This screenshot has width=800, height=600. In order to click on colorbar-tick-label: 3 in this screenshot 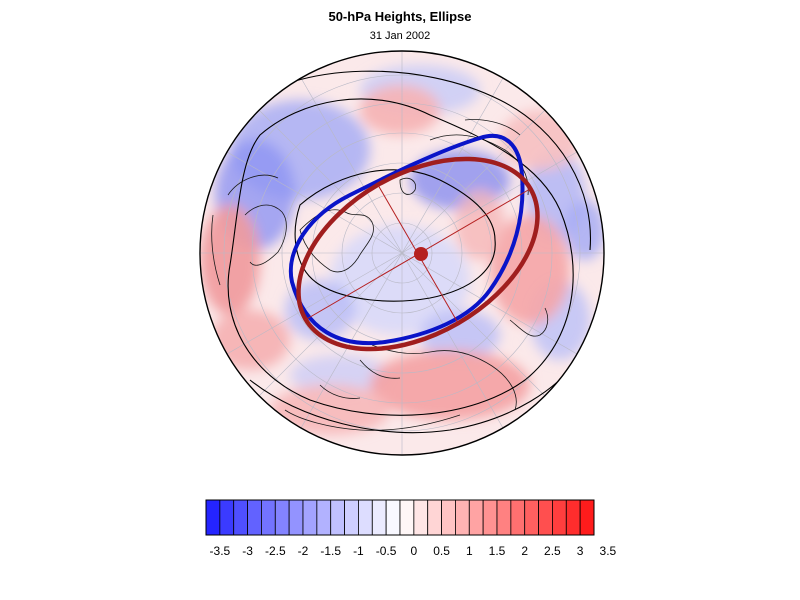, I will do `click(580, 551)`.